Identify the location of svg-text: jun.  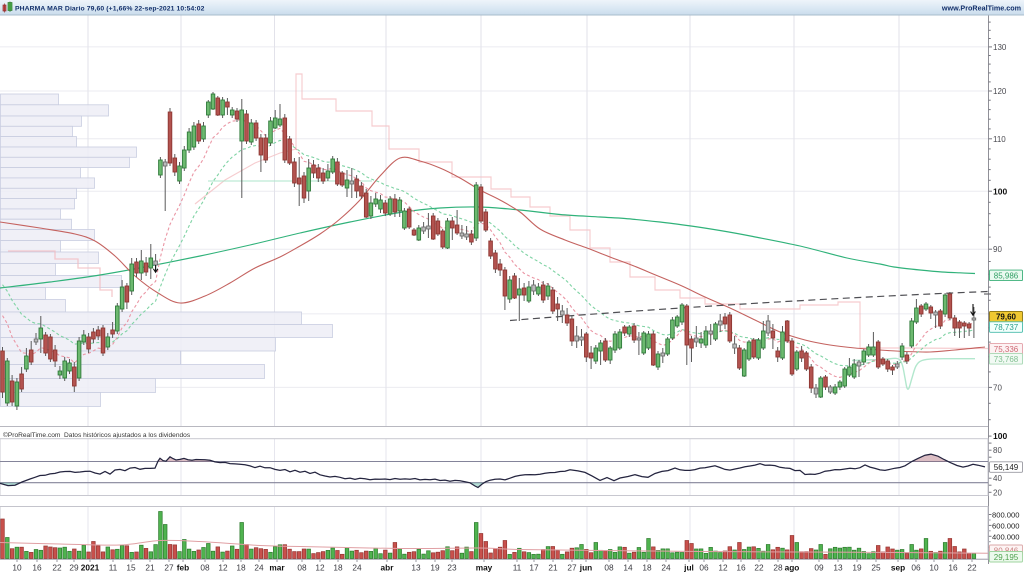
(585, 568).